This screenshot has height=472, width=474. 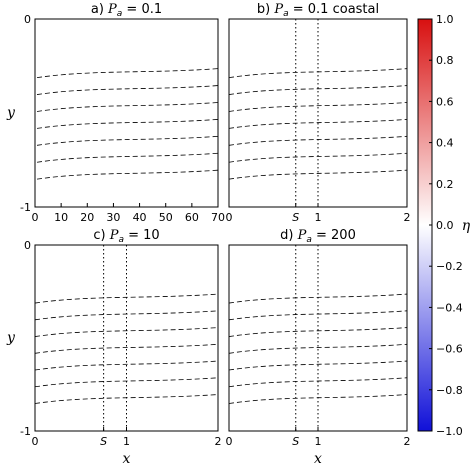 I want to click on x-tick-label: 70, so click(x=218, y=217).